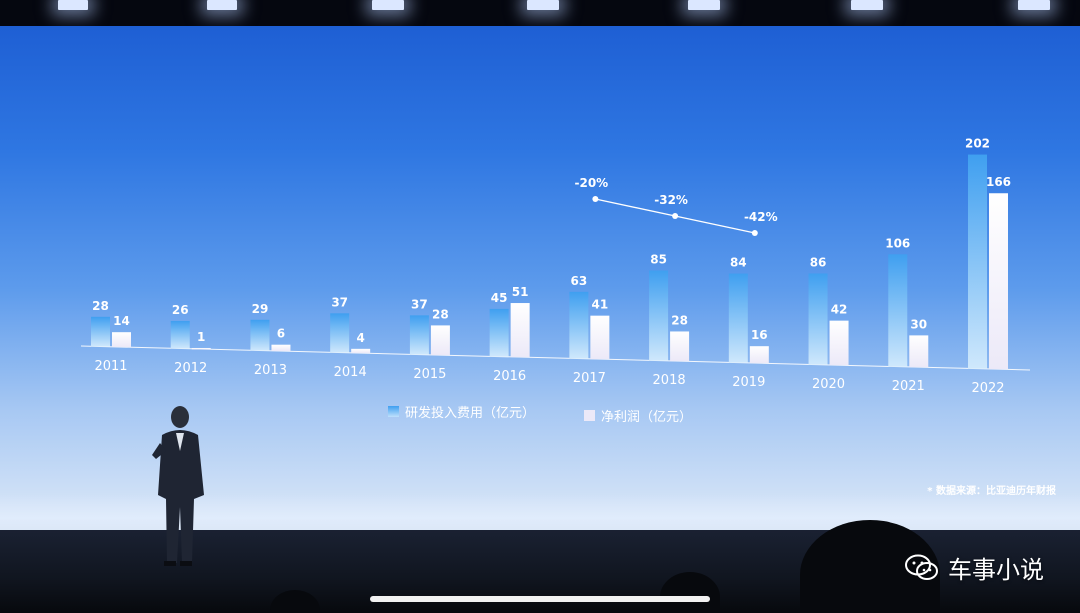  What do you see at coordinates (589, 415) in the screenshot?
I see `legend-profit-swatch` at bounding box center [589, 415].